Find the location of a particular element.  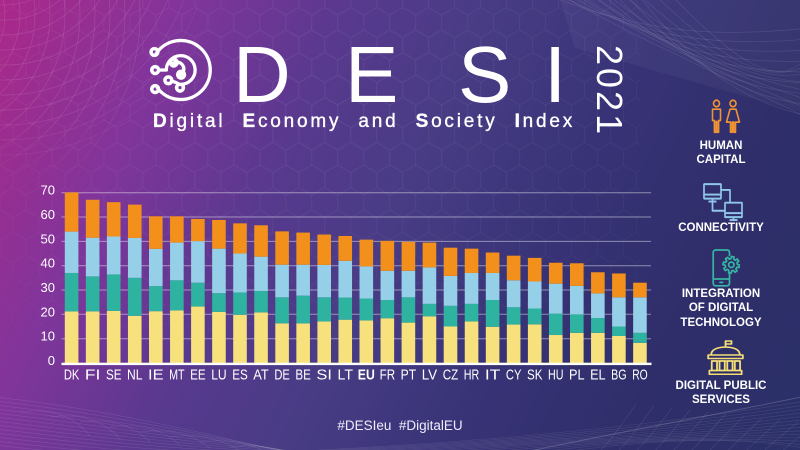

svg-text: SE is located at coordinates (114, 375).